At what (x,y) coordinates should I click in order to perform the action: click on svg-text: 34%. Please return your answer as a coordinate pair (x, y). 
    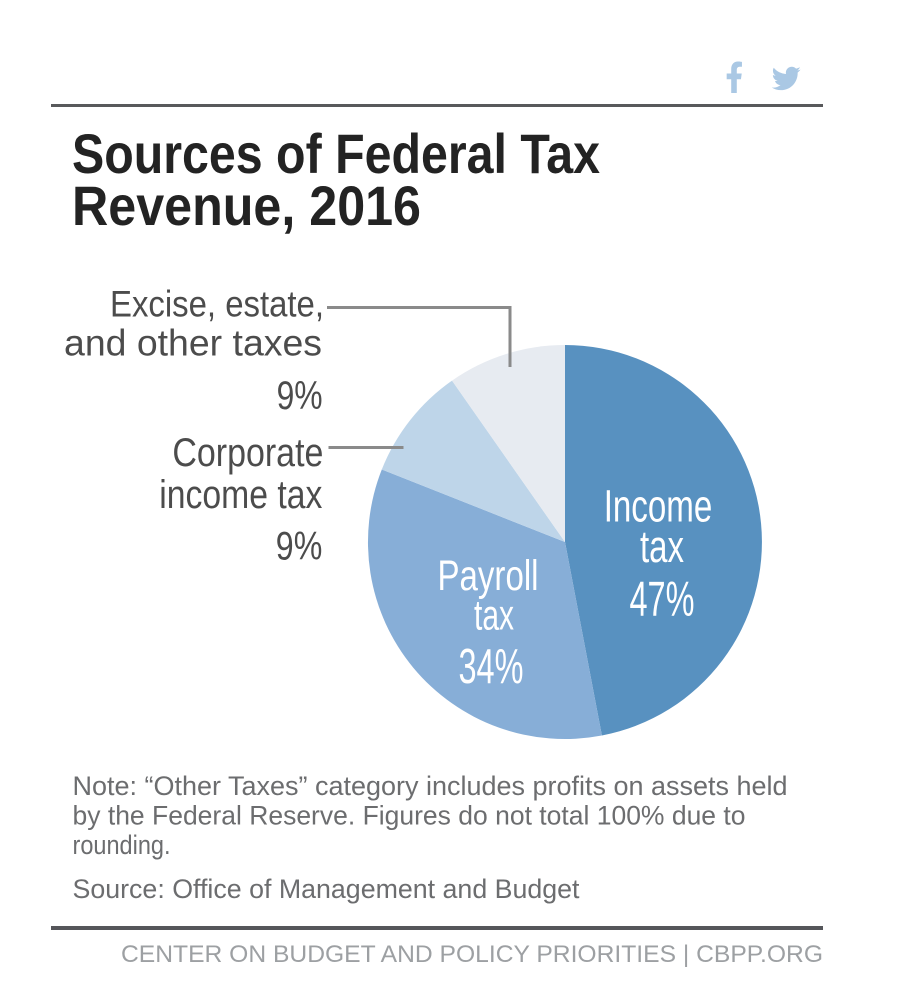
    Looking at the image, I should click on (491, 667).